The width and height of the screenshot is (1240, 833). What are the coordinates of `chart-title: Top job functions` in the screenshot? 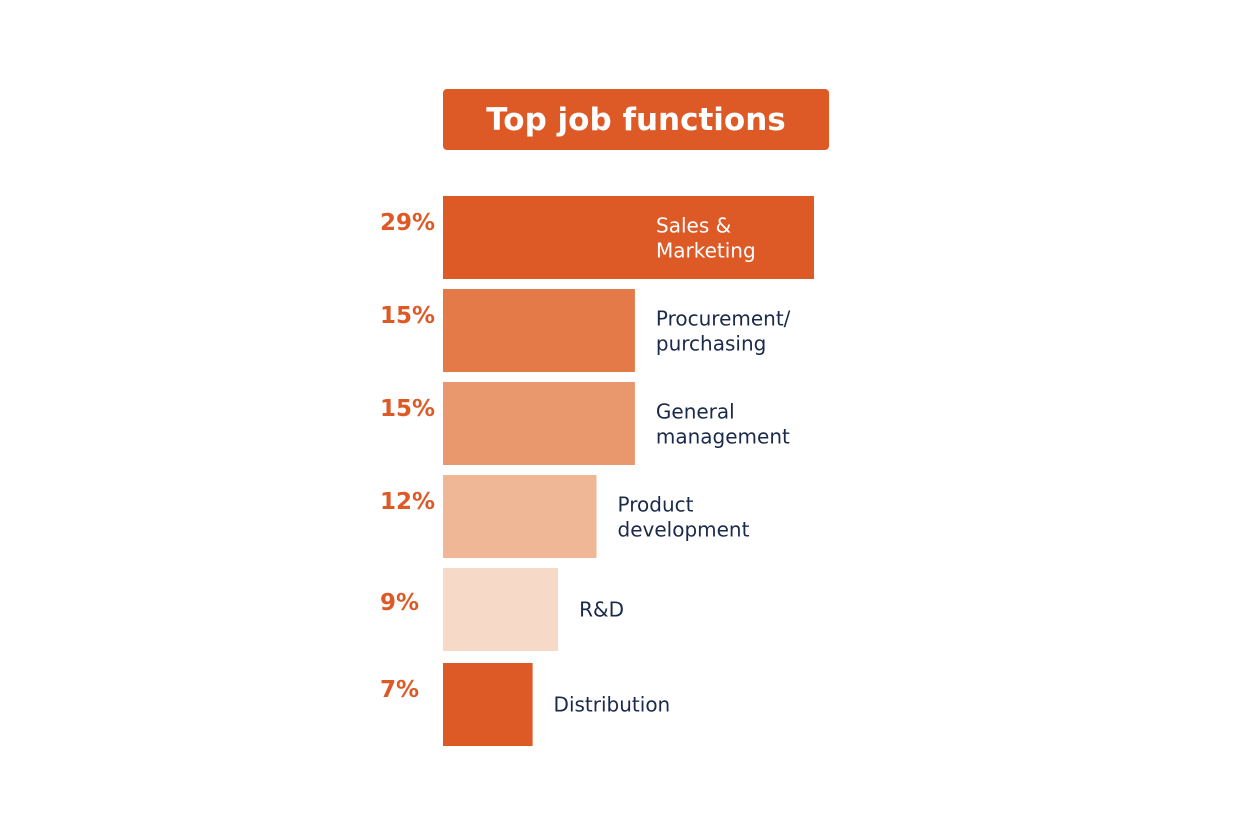 It's located at (636, 119).